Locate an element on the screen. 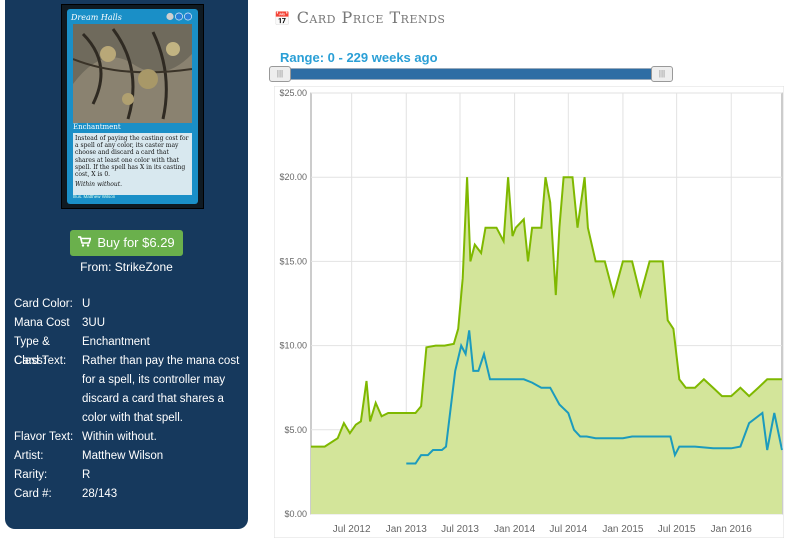 This screenshot has width=785, height=541. info-value: 28/143 is located at coordinates (100, 494).